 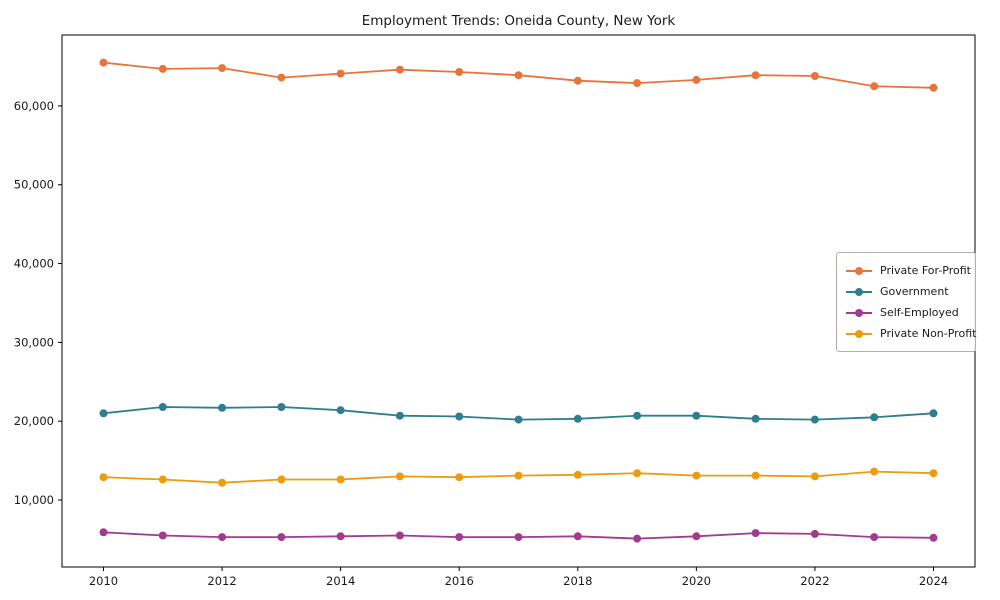 What do you see at coordinates (925, 270) in the screenshot?
I see `legend-label: Private For-Profit` at bounding box center [925, 270].